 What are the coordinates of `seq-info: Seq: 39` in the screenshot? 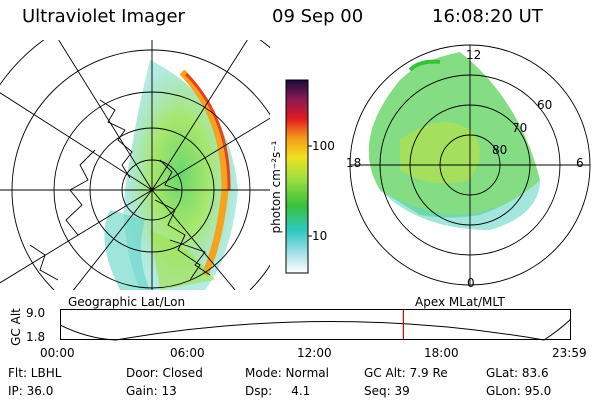 It's located at (387, 391).